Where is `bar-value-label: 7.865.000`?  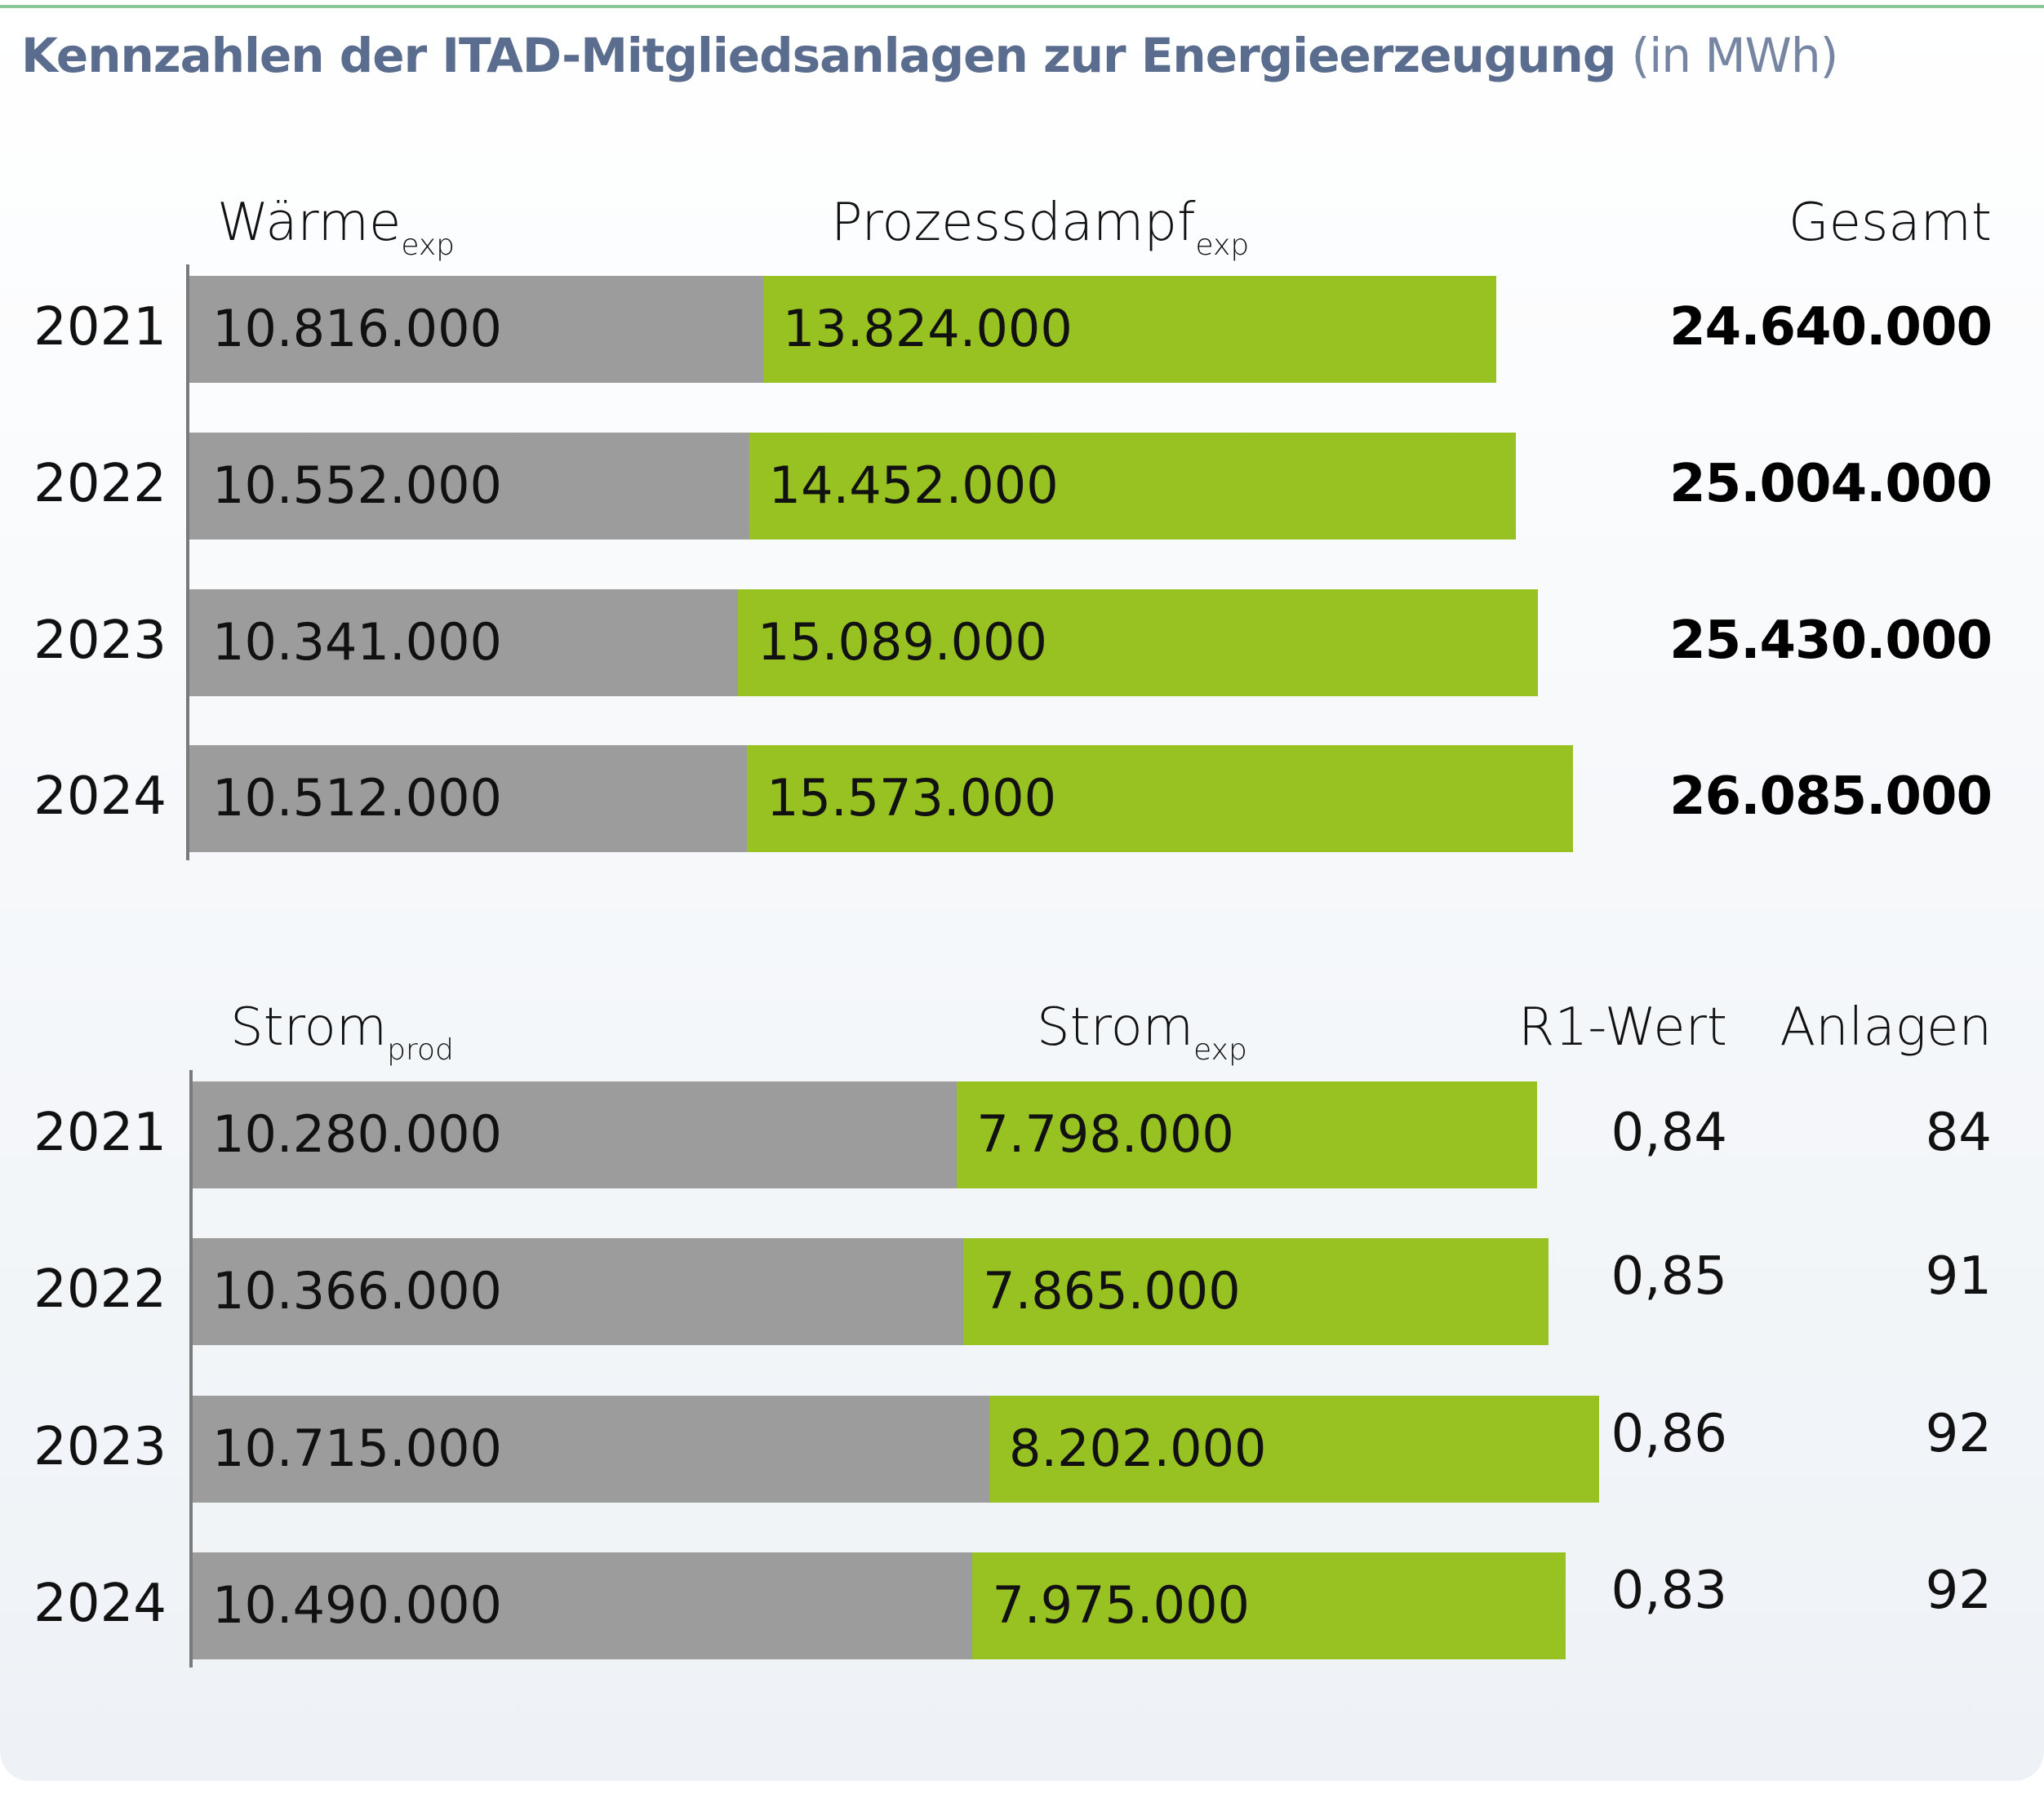
bar-value-label: 7.865.000 is located at coordinates (1112, 1291).